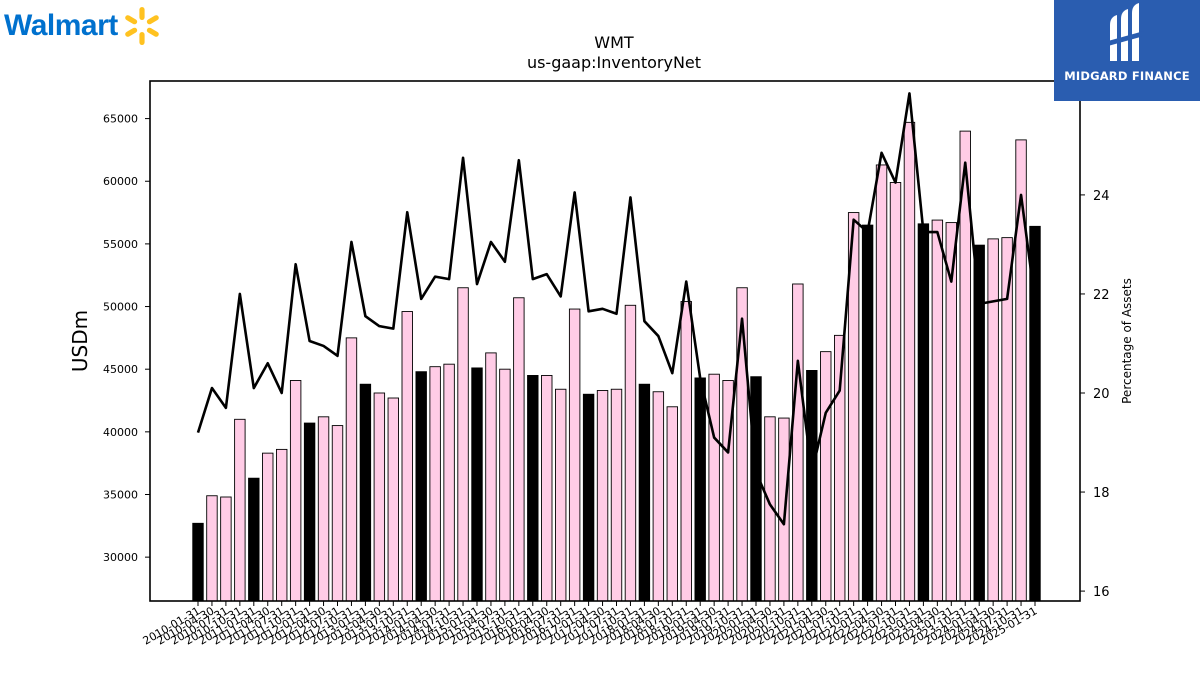 Image resolution: width=1200 pixels, height=675 pixels. Describe the element at coordinates (120, 557) in the screenshot. I see `y-tick-label: 30000` at that location.